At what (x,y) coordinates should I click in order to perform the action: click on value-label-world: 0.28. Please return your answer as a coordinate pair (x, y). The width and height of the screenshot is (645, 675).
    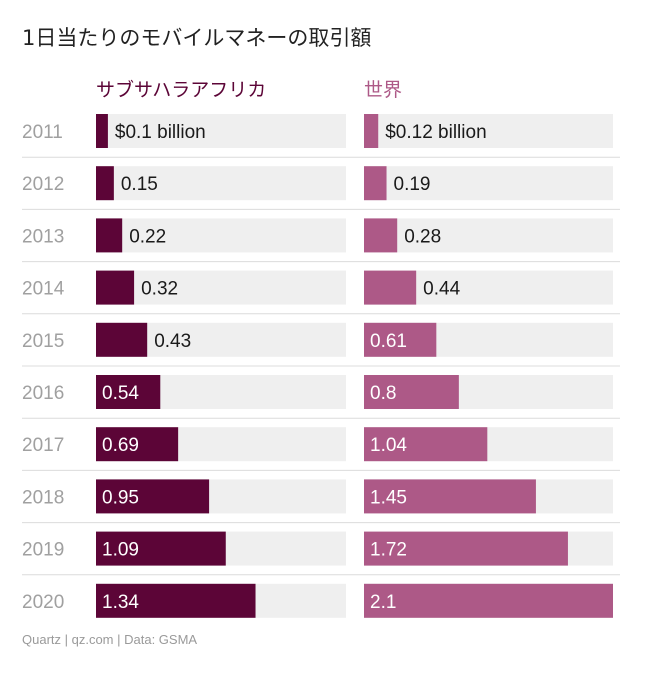
    Looking at the image, I should click on (422, 236).